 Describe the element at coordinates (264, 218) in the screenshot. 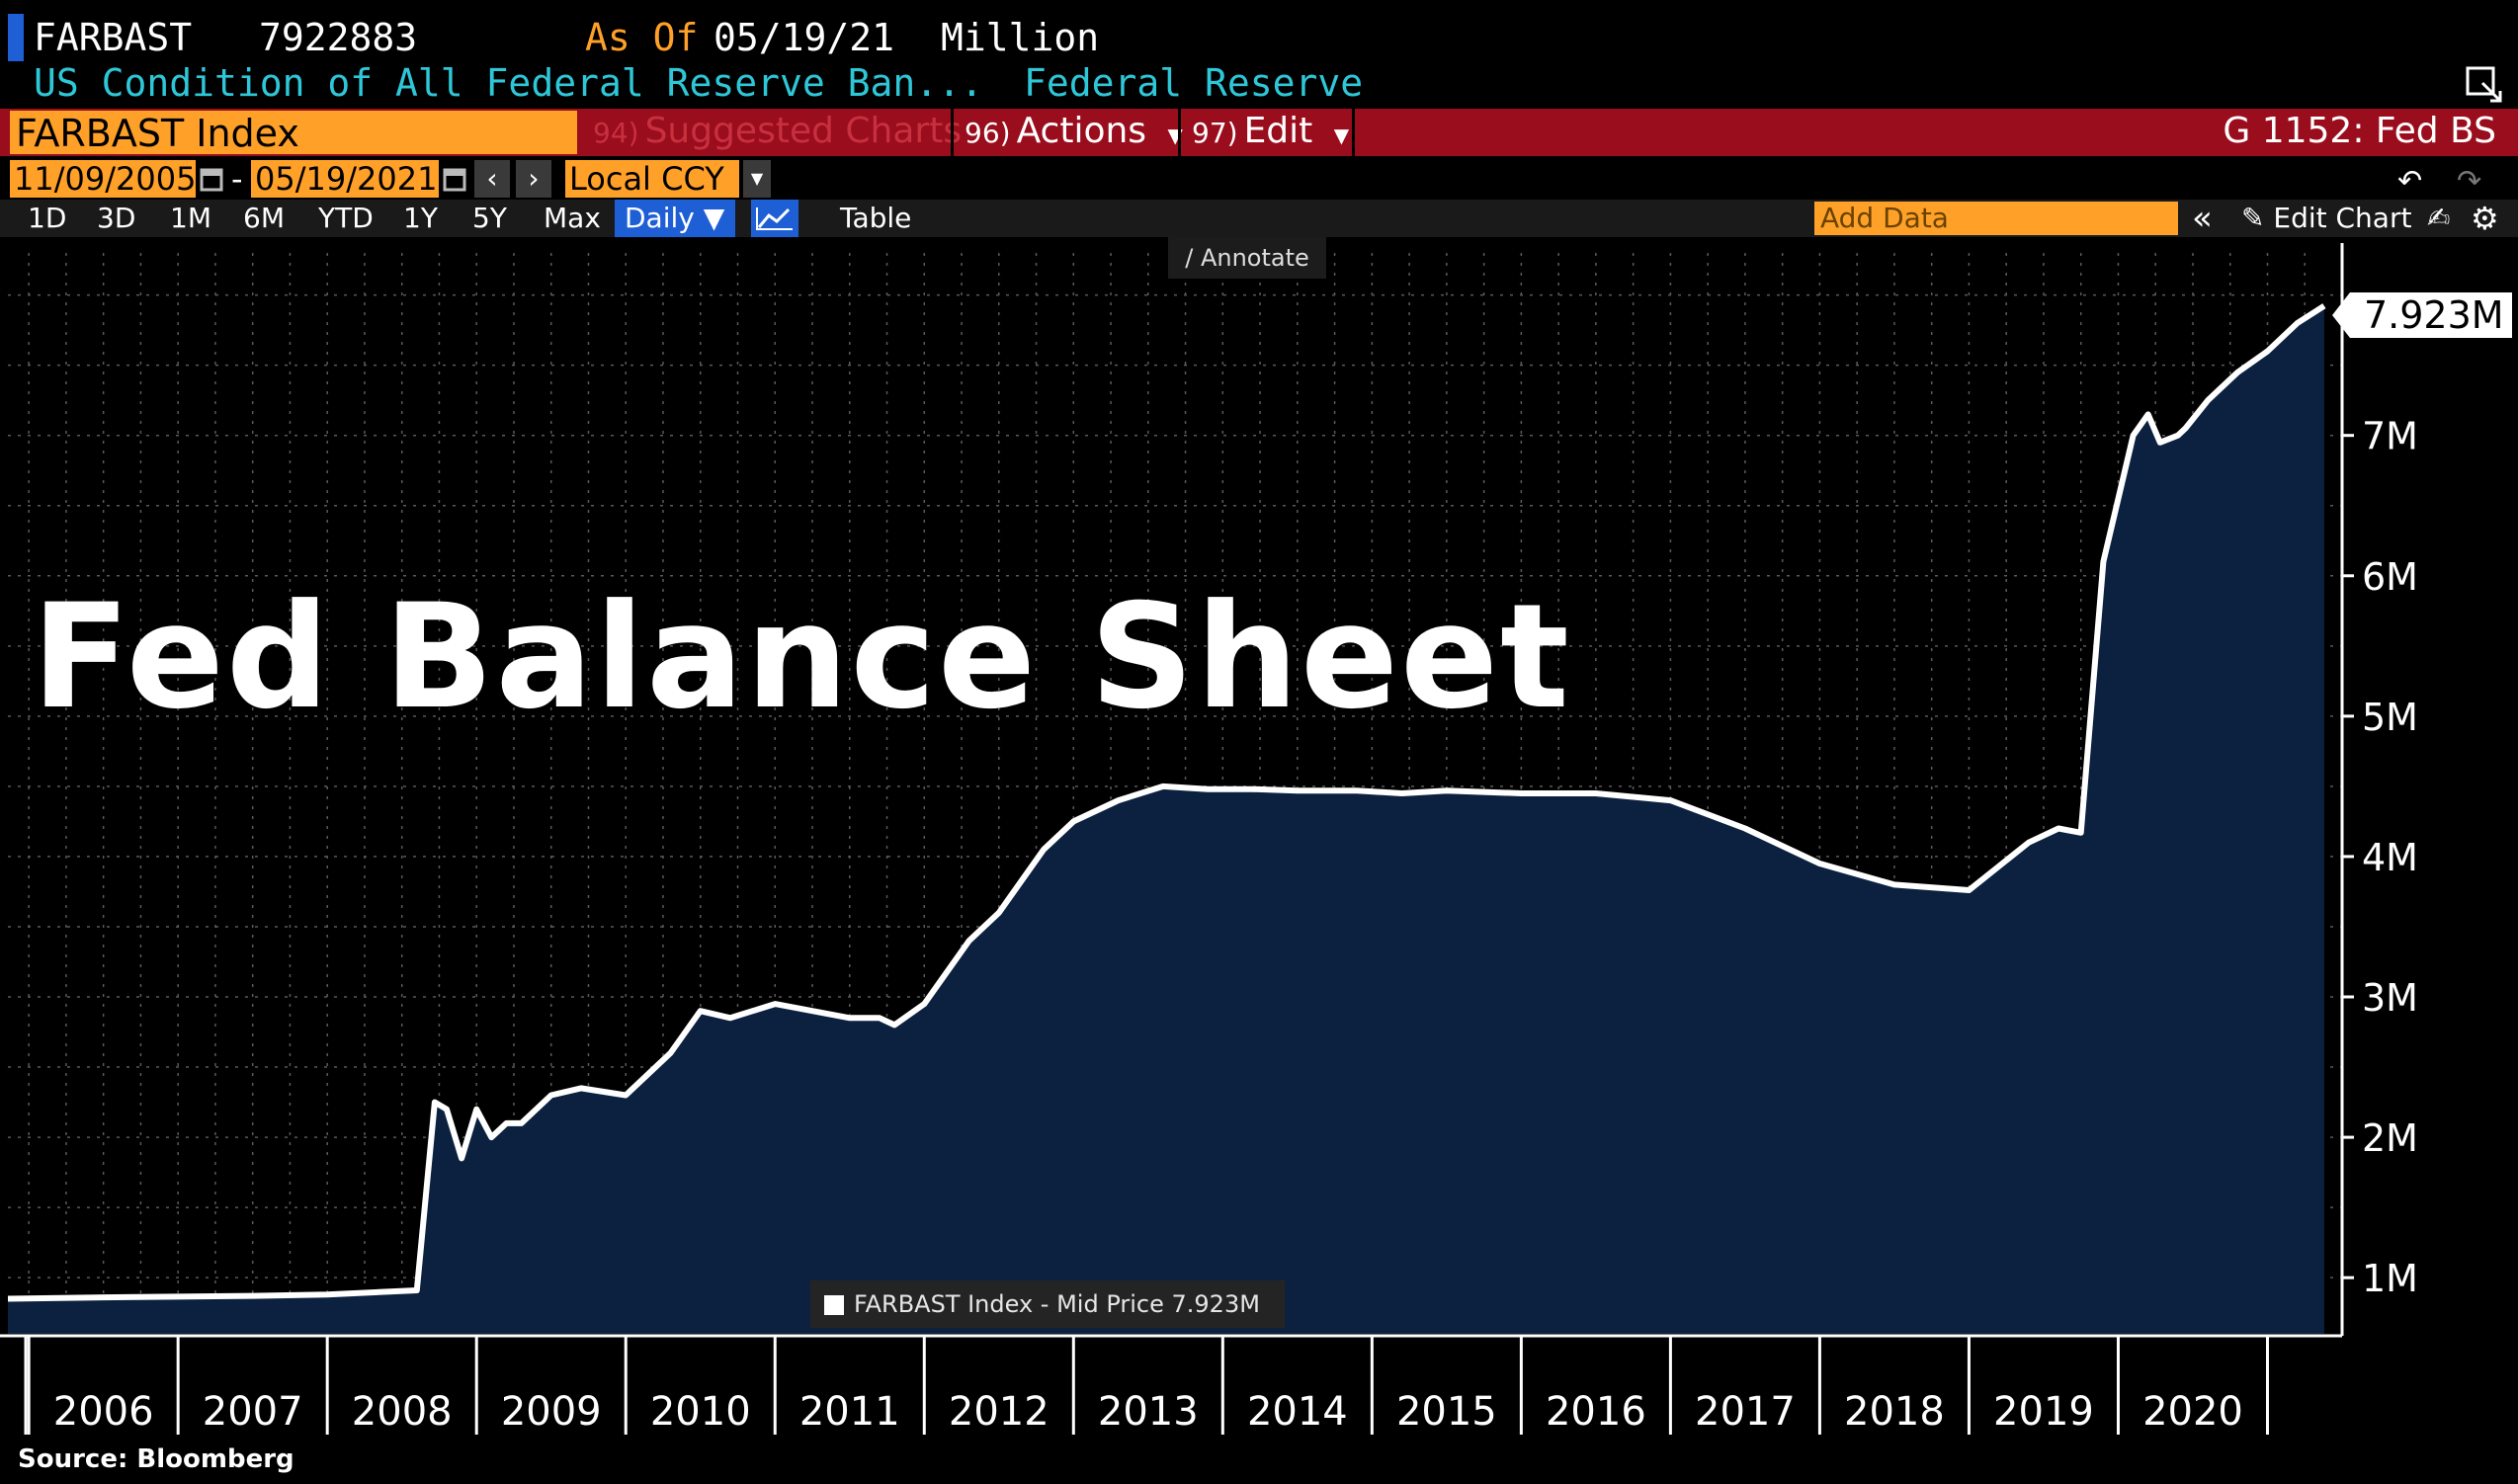

I see `range-6m: 6M` at that location.